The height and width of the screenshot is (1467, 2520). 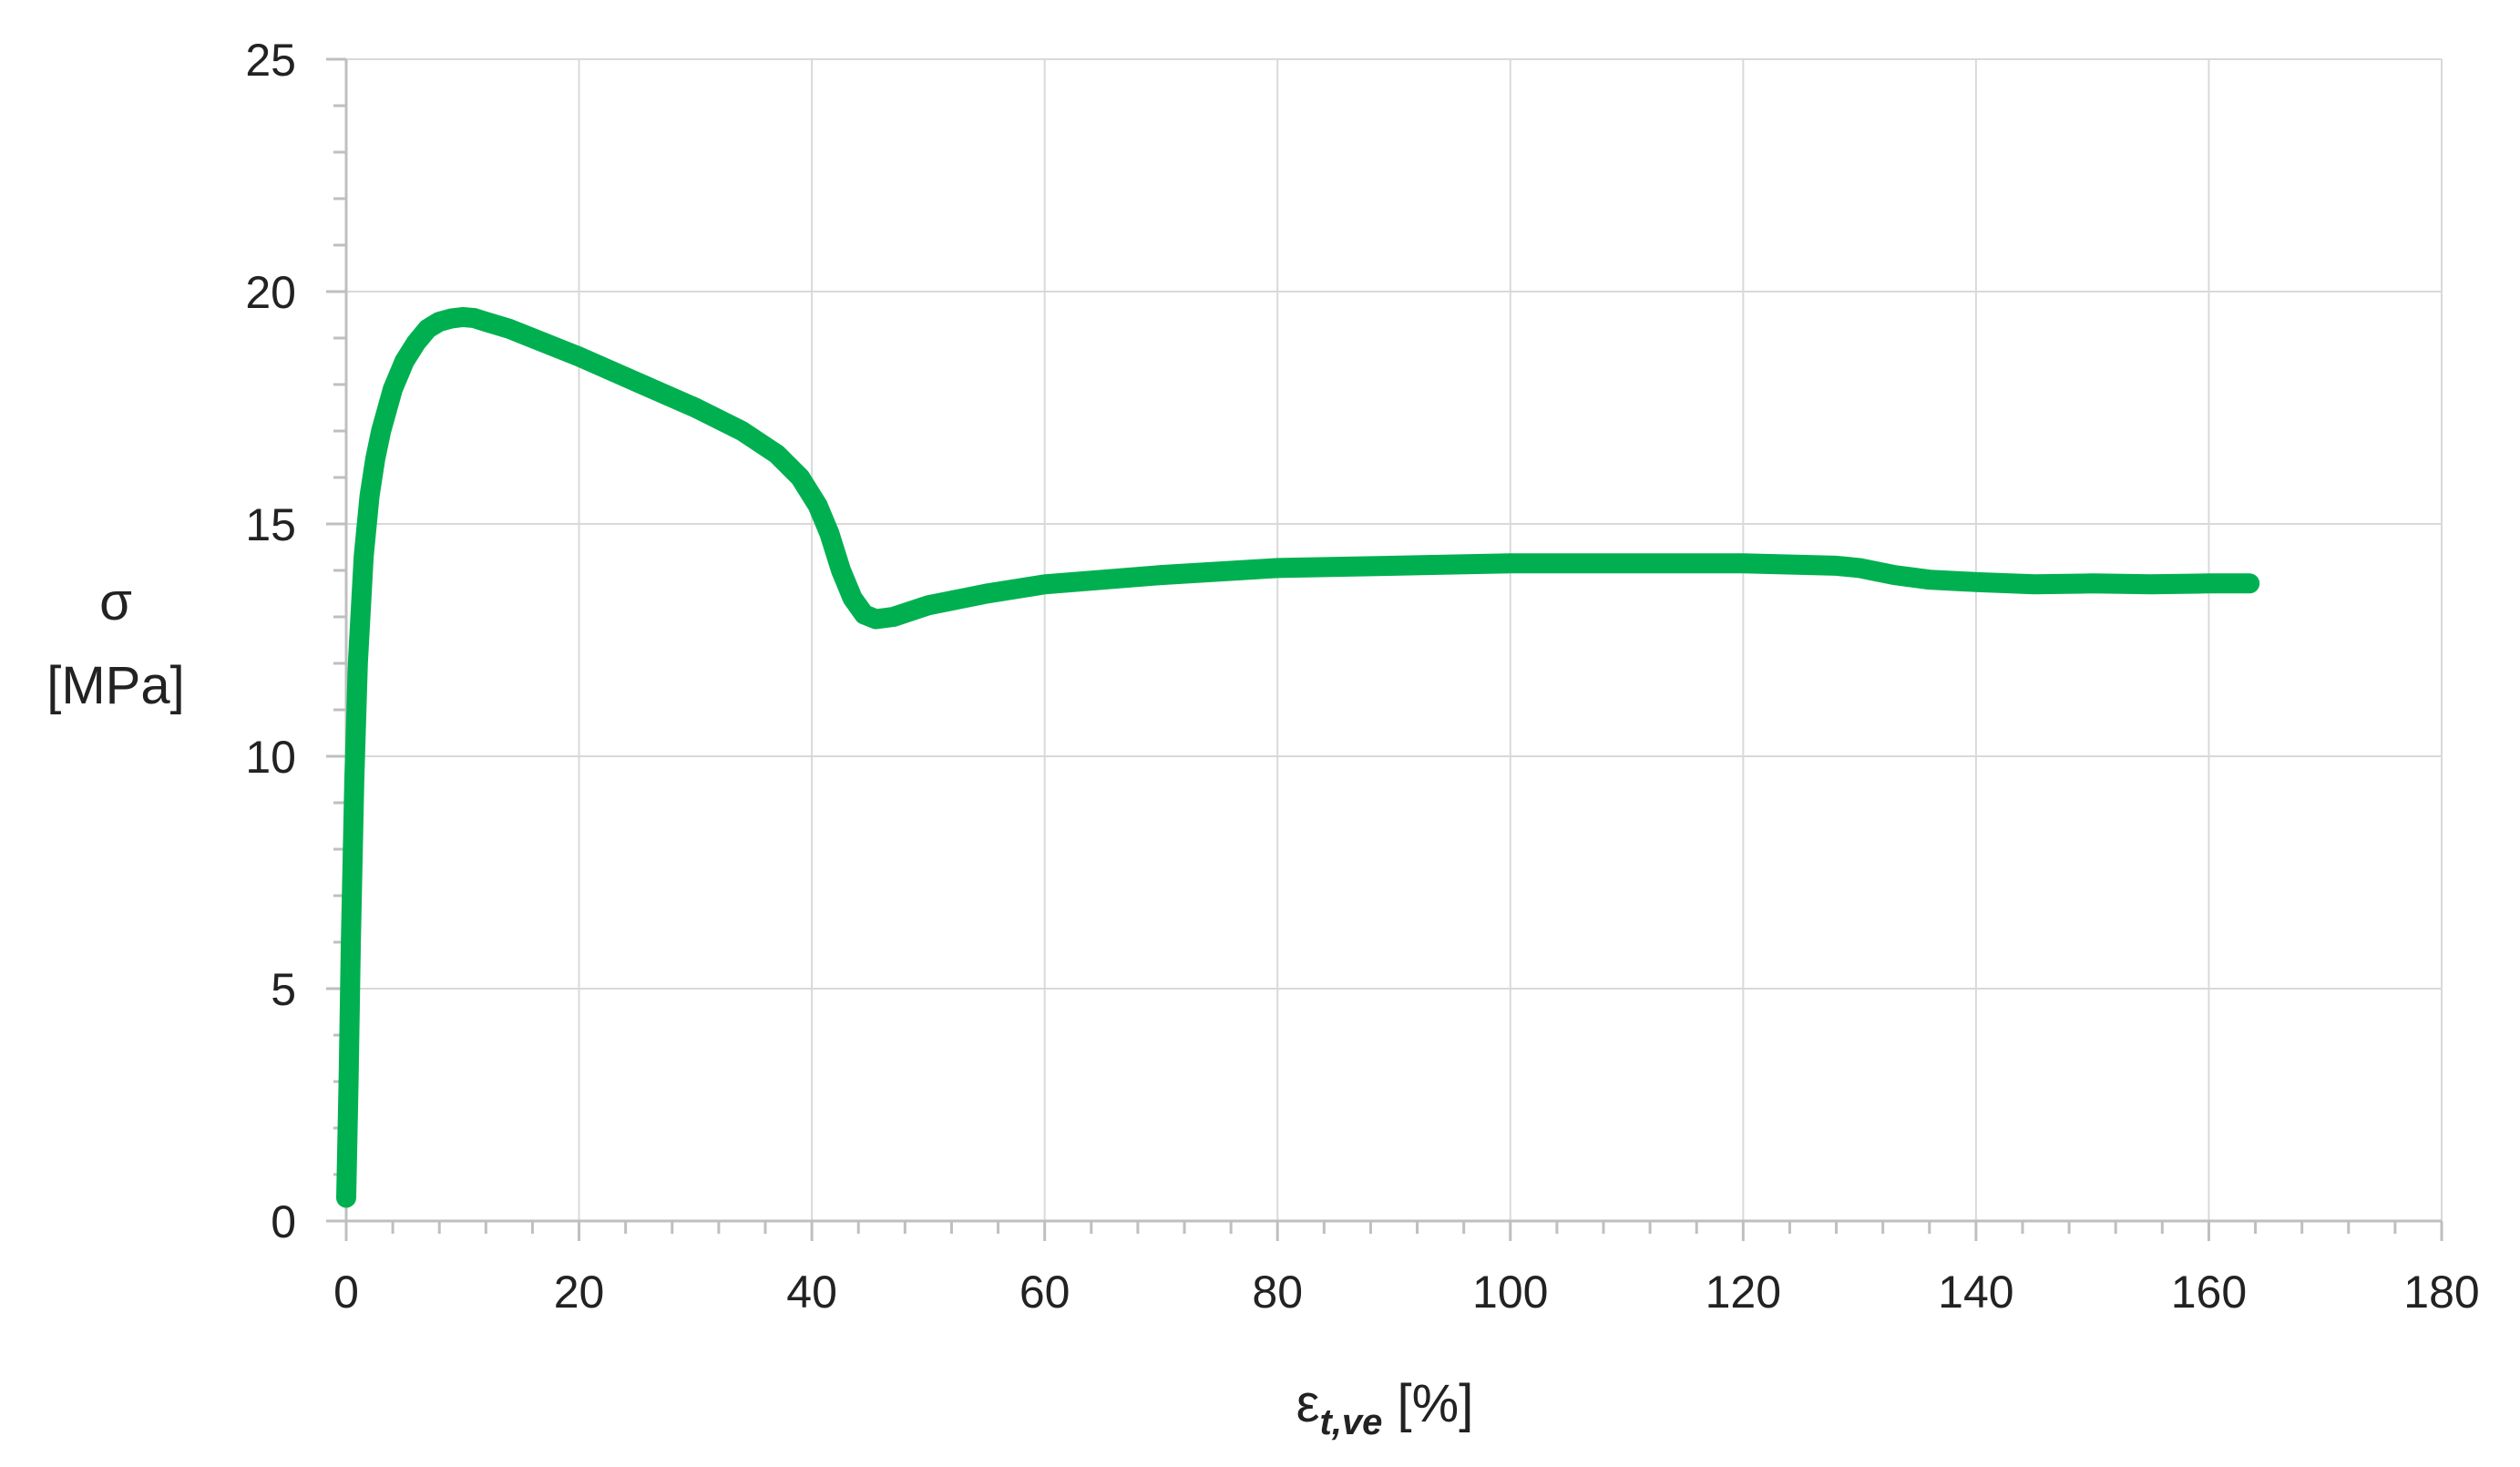 I want to click on y-tick-label: 10, so click(x=270, y=758).